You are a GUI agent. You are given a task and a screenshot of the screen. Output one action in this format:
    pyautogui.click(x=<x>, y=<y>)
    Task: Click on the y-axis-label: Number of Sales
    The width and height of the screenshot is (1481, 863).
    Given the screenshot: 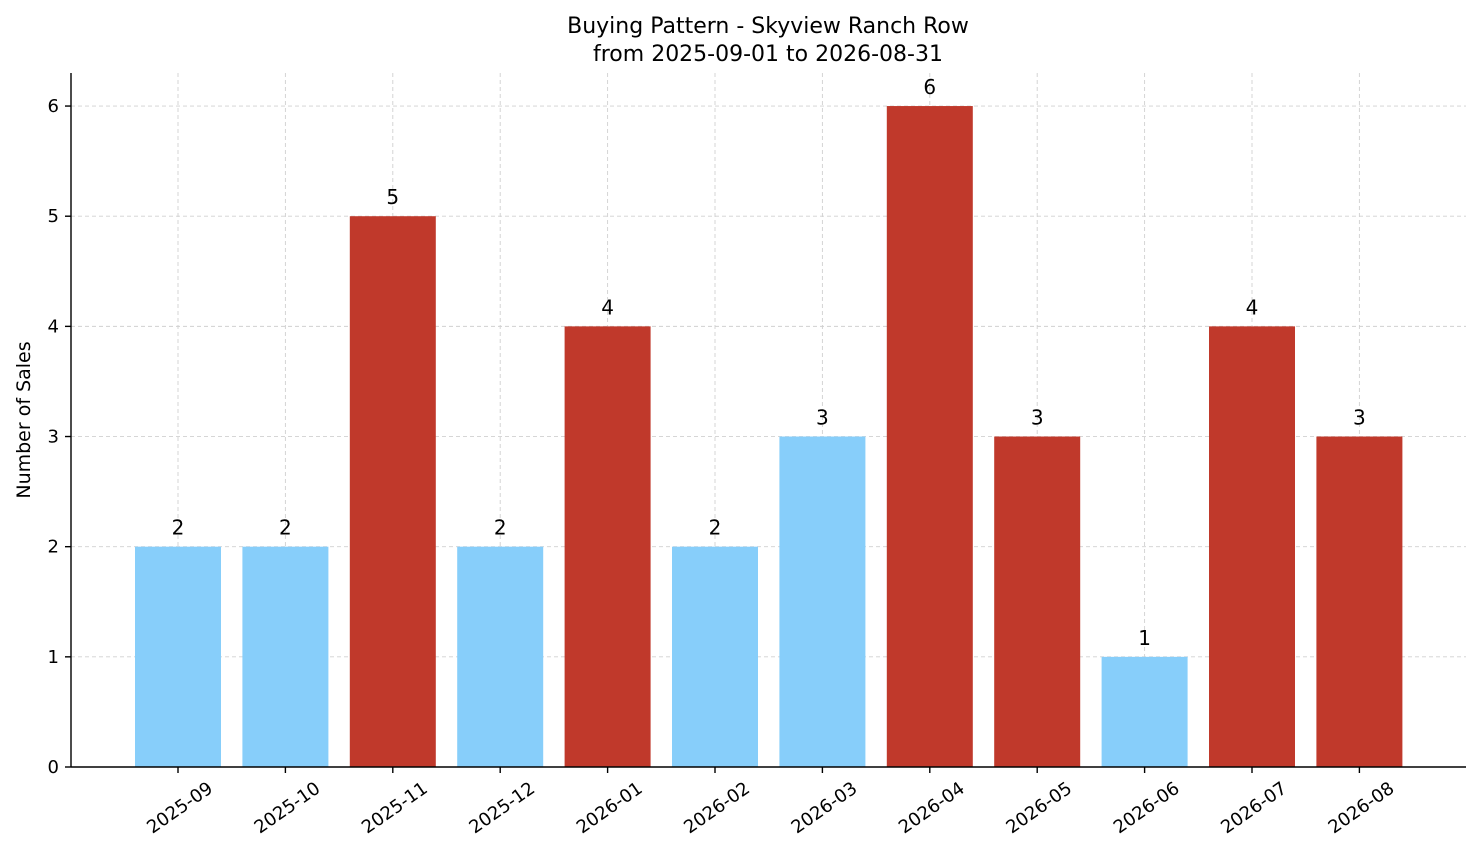 What is the action you would take?
    pyautogui.click(x=24, y=419)
    